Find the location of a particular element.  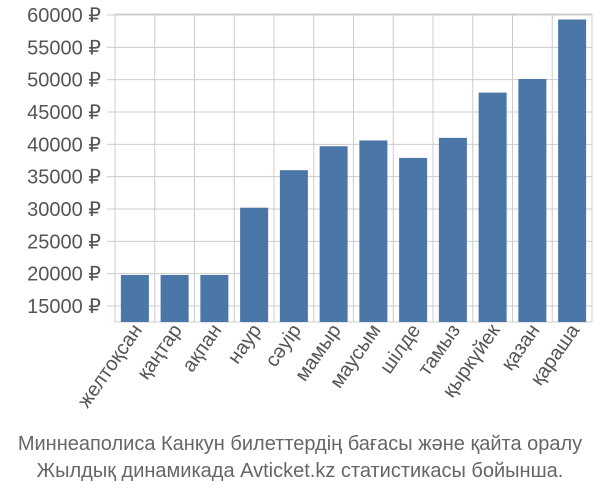

y-tick-label: 60000 ₽ is located at coordinates (64, 16).